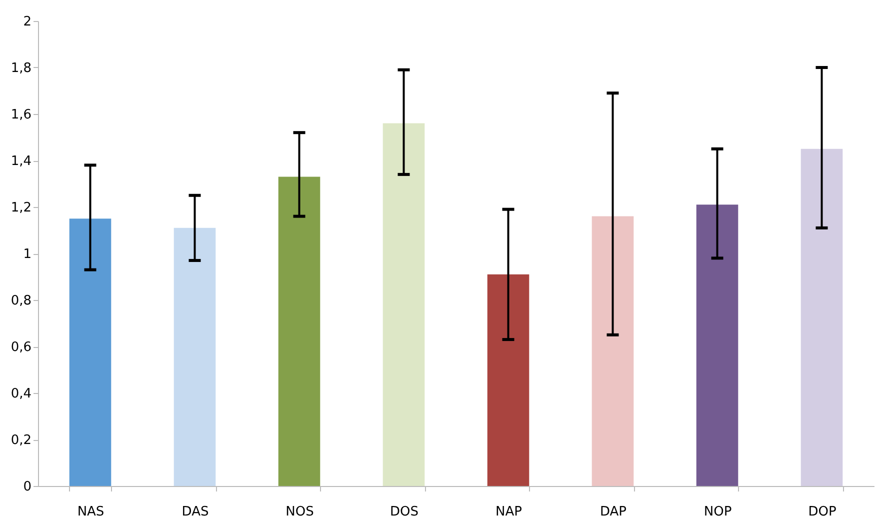 Image resolution: width=884 pixels, height=528 pixels. What do you see at coordinates (822, 512) in the screenshot?
I see `x-tick-label: DOP` at bounding box center [822, 512].